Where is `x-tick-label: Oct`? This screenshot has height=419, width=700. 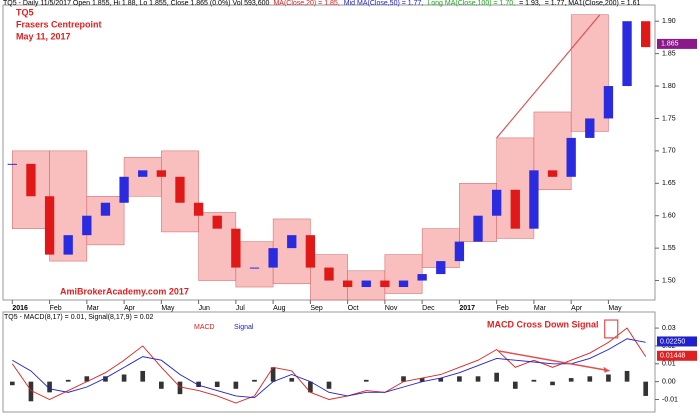 x-tick-label: Oct is located at coordinates (353, 308).